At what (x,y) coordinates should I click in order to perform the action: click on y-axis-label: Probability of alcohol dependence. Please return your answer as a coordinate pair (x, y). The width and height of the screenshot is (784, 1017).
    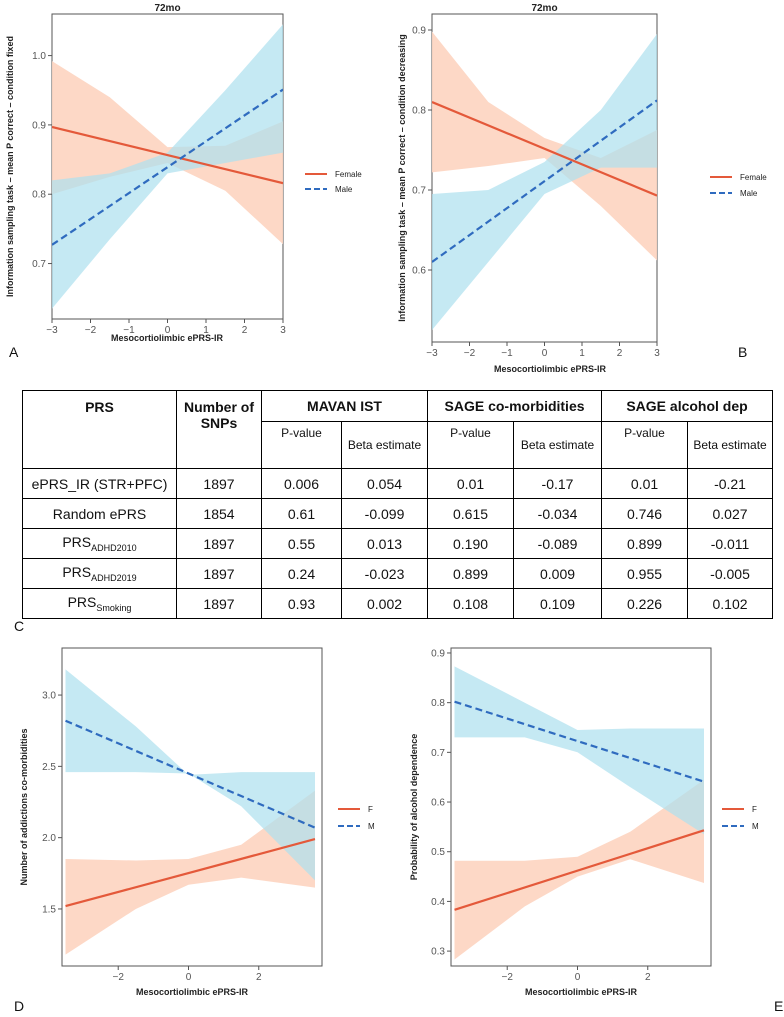
    Looking at the image, I should click on (414, 807).